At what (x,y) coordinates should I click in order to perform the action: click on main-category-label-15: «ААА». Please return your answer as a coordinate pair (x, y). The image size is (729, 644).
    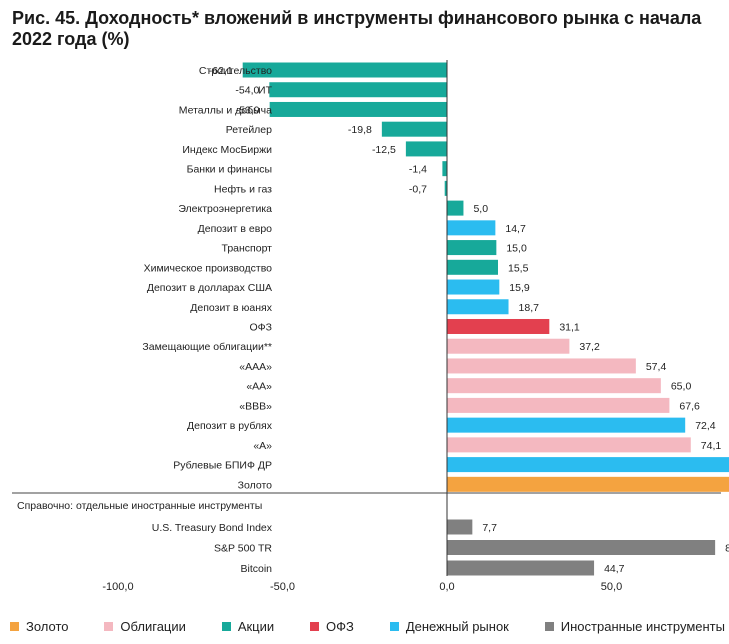
    Looking at the image, I should click on (255, 367).